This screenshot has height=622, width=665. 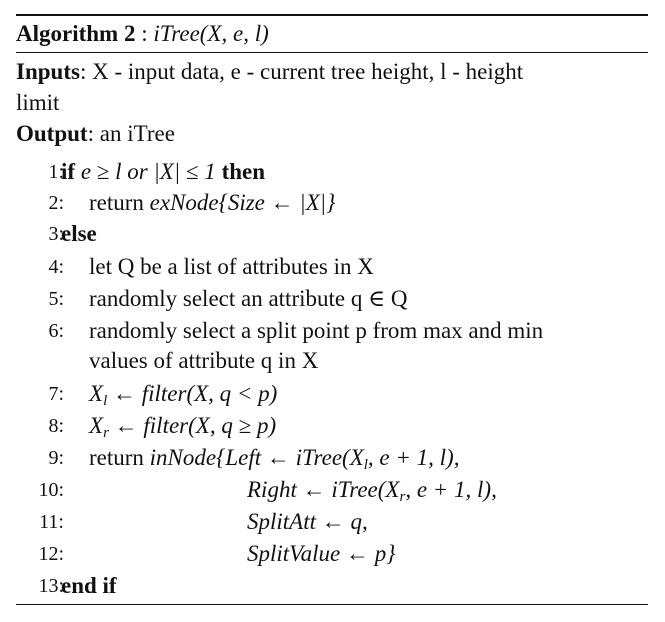 What do you see at coordinates (192, 393) in the screenshot?
I see `expression: ← filter(X, q < p)` at bounding box center [192, 393].